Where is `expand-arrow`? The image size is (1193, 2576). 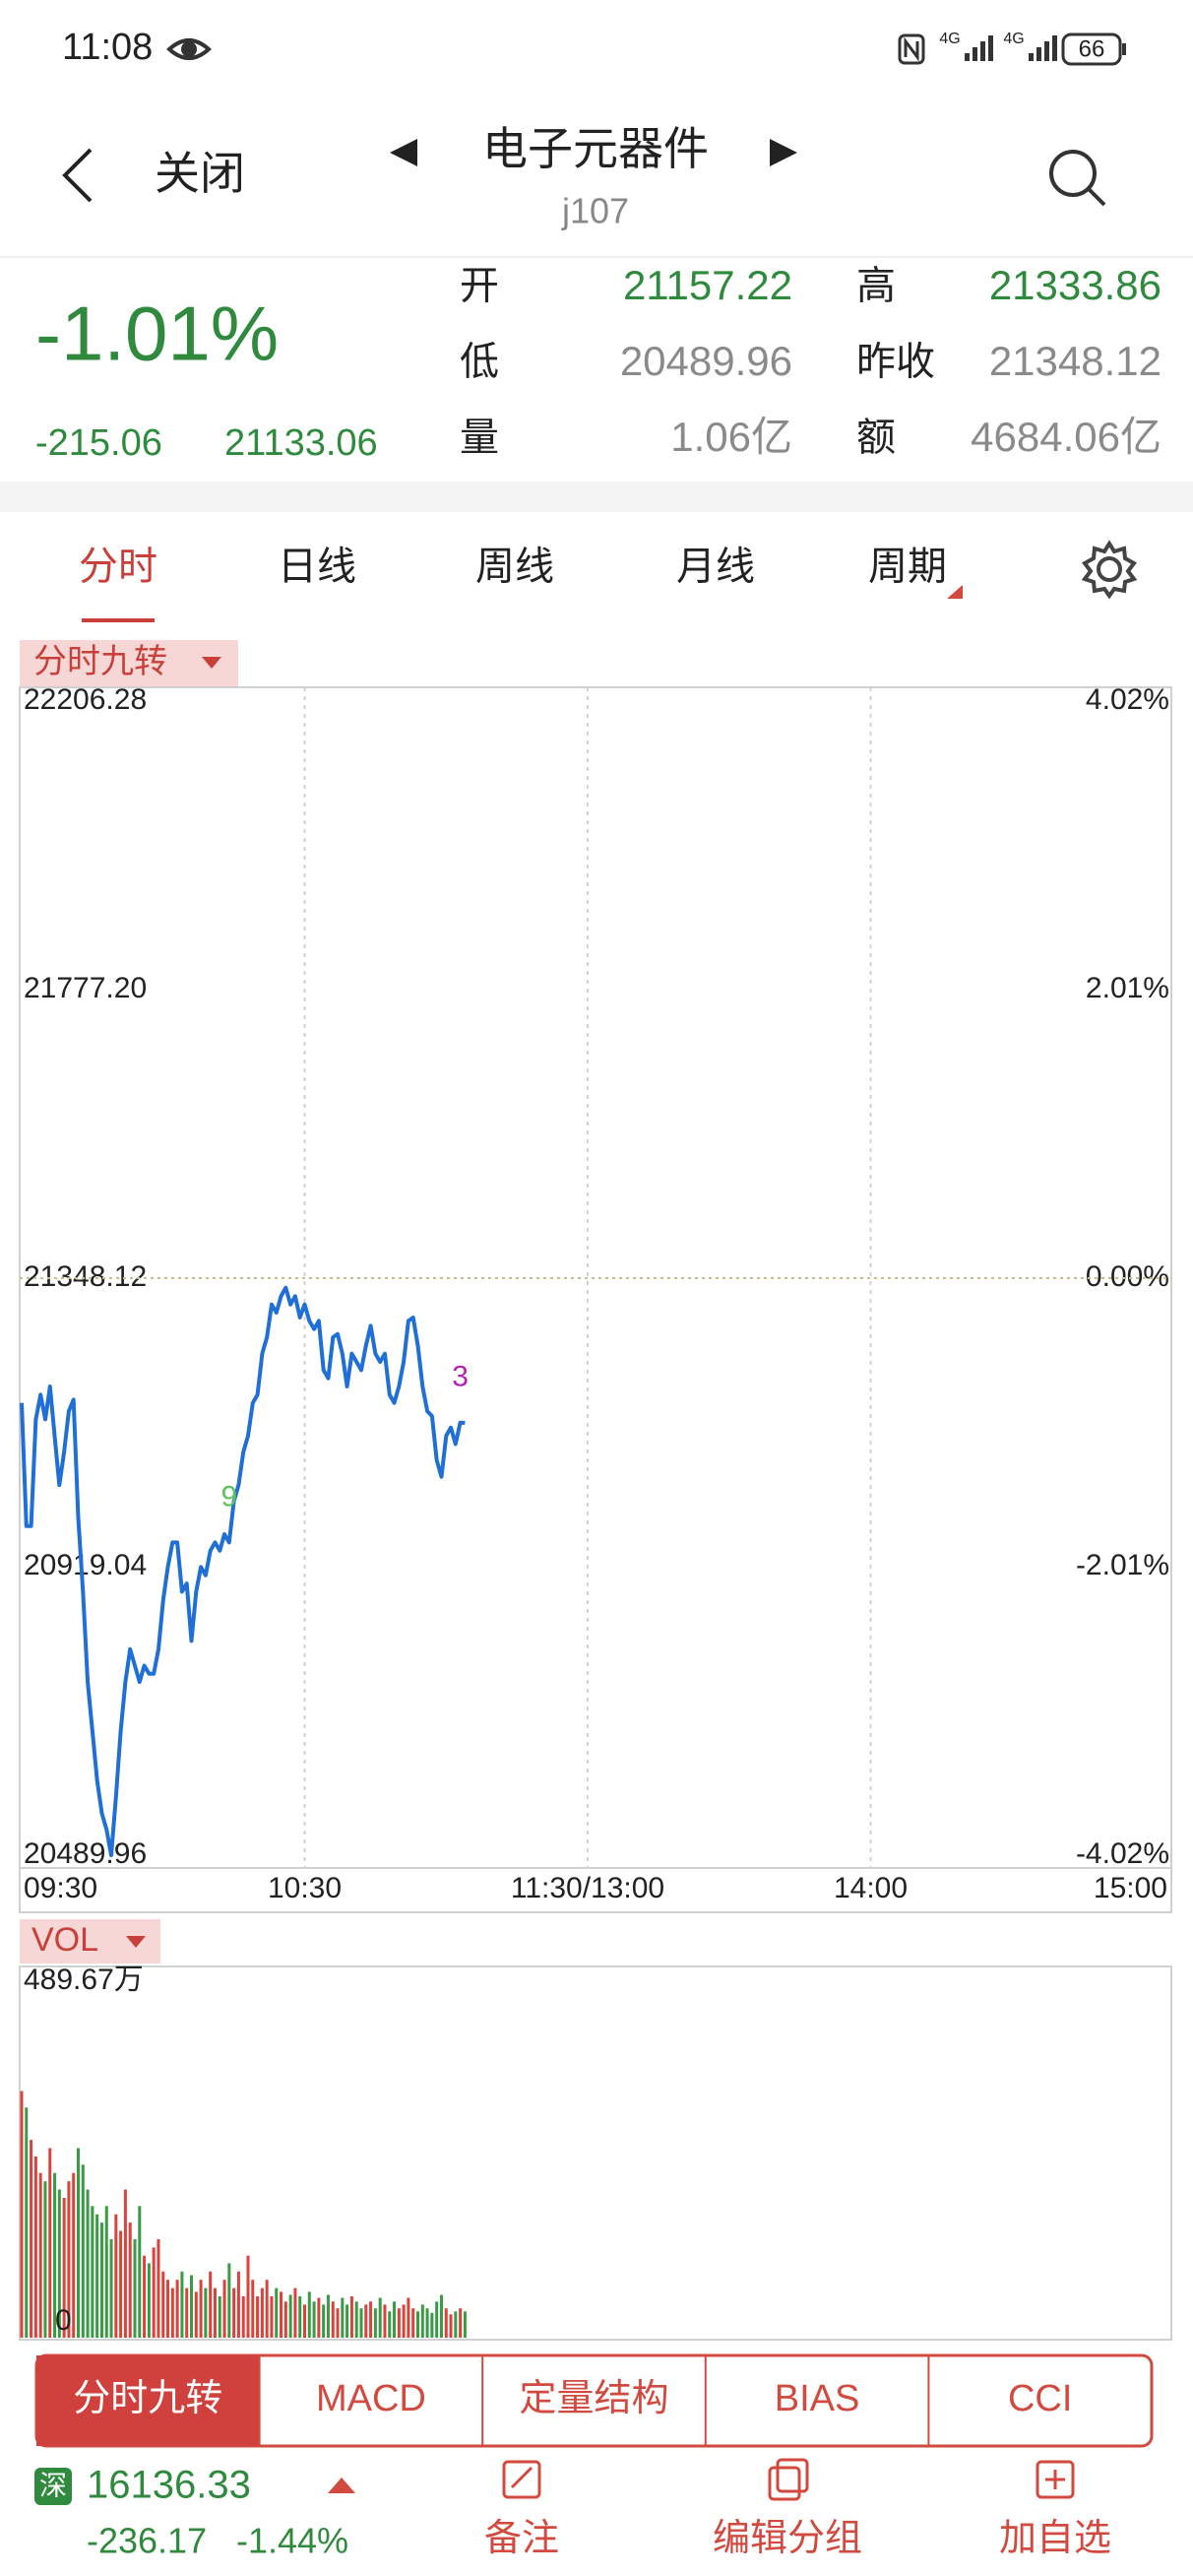 expand-arrow is located at coordinates (341, 2485).